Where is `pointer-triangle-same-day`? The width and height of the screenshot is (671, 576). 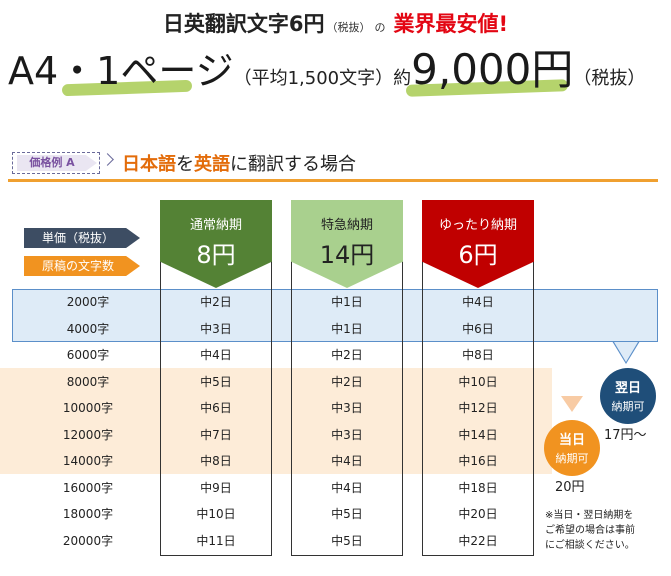 pointer-triangle-same-day is located at coordinates (572, 404).